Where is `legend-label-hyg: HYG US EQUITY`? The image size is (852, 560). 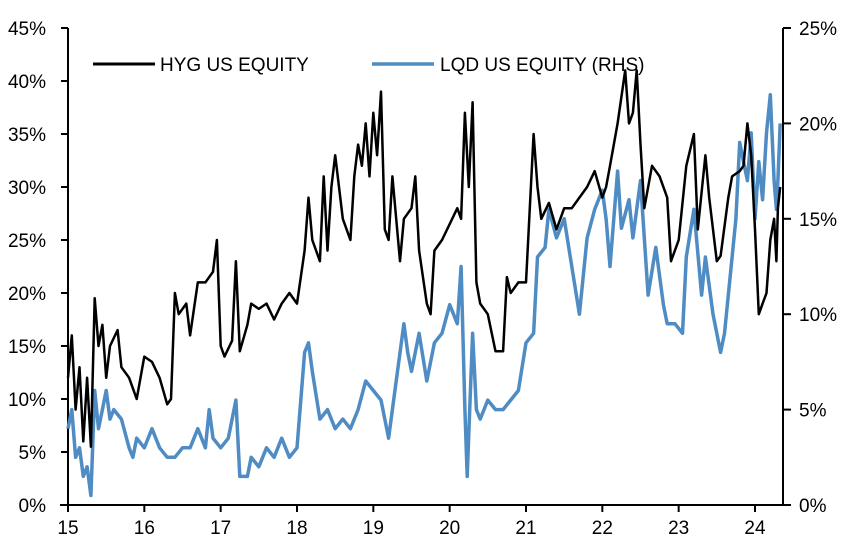 legend-label-hyg: HYG US EQUITY is located at coordinates (234, 65).